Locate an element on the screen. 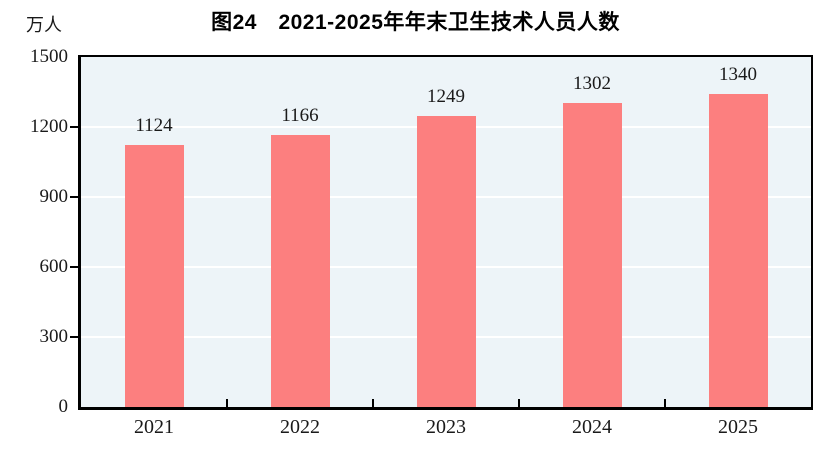 The image size is (831, 455). y-axis-tick-label: 600 is located at coordinates (54, 266).